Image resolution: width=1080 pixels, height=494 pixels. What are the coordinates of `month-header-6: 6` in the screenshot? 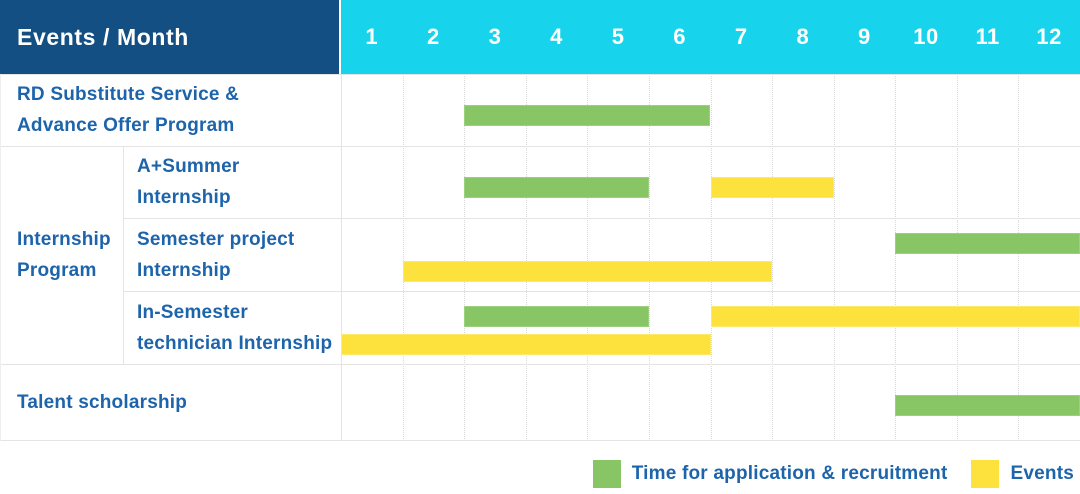 It's located at (680, 36).